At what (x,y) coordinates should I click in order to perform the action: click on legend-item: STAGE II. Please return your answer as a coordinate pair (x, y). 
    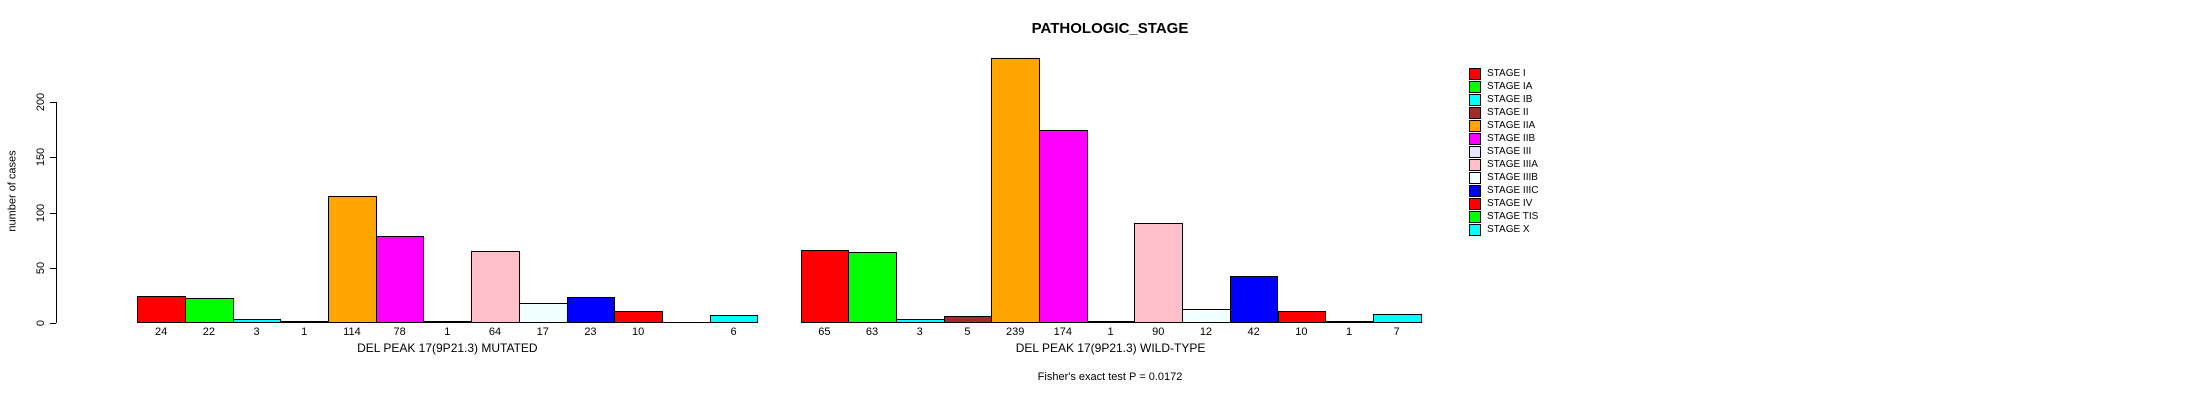
    Looking at the image, I should click on (1504, 112).